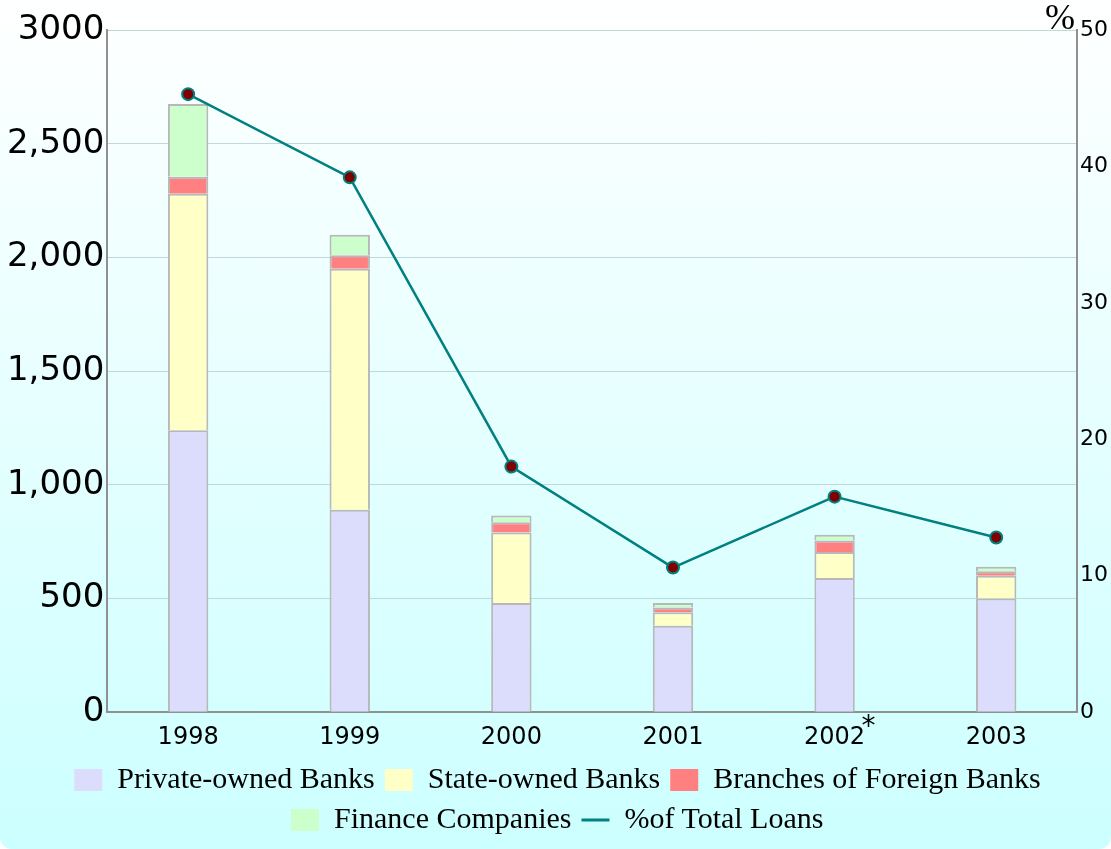 Image resolution: width=1111 pixels, height=849 pixels. What do you see at coordinates (246, 777) in the screenshot?
I see `legend-label: Private-owned Banks` at bounding box center [246, 777].